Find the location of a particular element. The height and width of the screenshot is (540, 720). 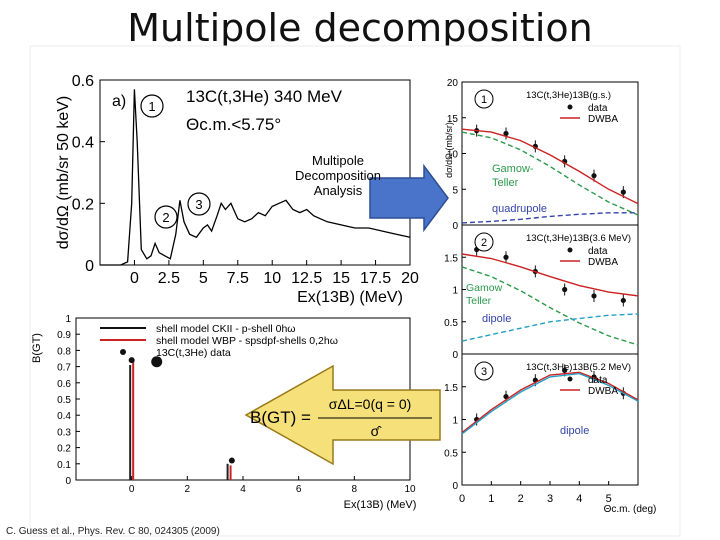

formula-lhs: B(GT) = is located at coordinates (280, 417).